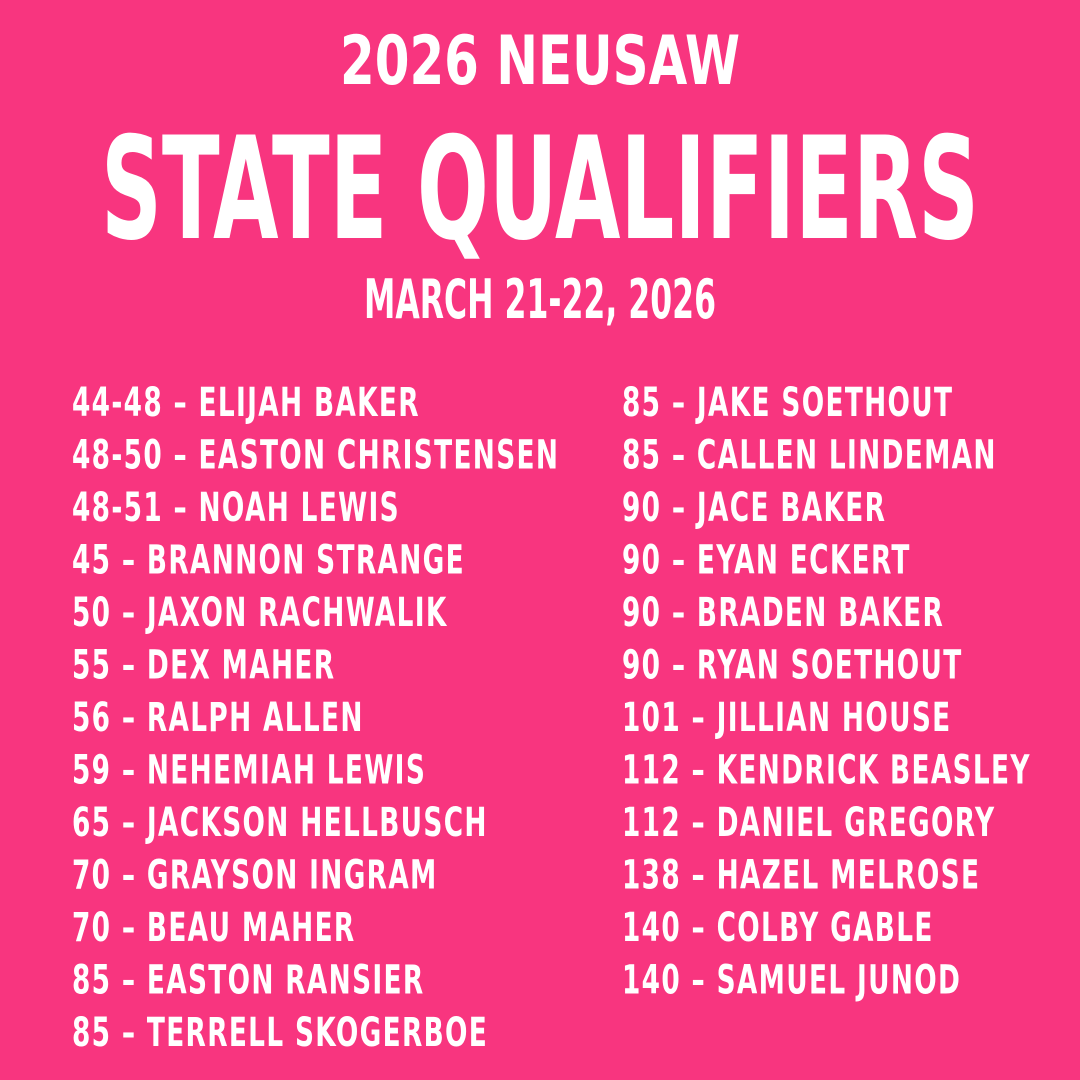  I want to click on qualifier-entry: 85 – JAKE SOETHOUT, so click(787, 402).